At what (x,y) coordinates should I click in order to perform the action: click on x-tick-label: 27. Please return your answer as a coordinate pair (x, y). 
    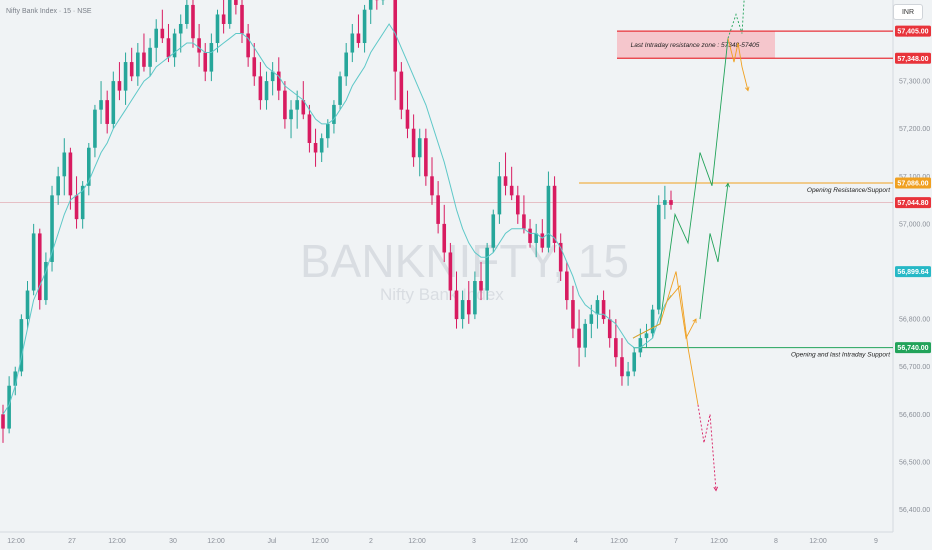
    Looking at the image, I should click on (72, 541).